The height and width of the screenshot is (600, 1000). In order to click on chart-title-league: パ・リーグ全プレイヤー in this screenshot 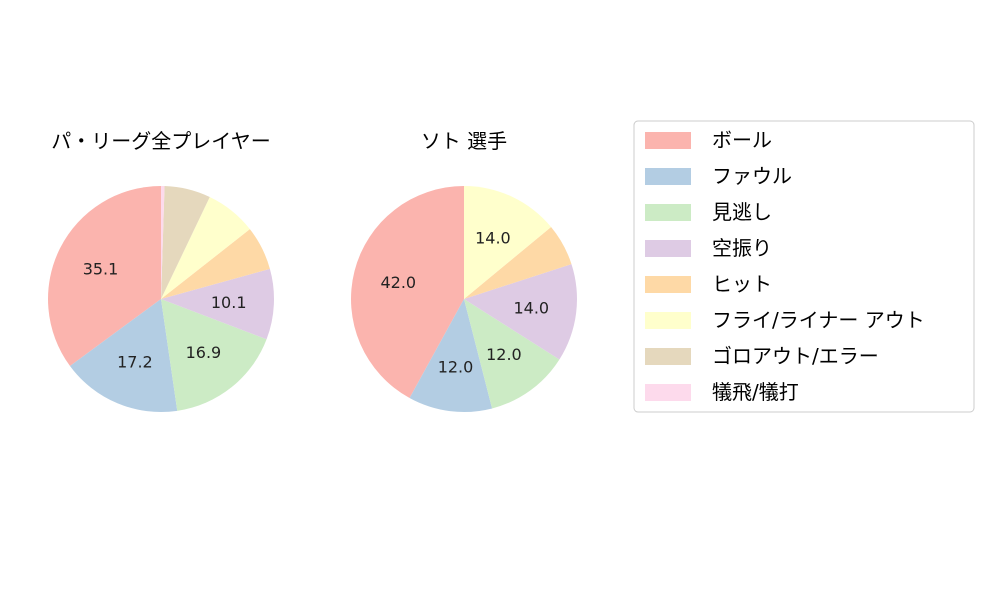, I will do `click(160, 141)`.